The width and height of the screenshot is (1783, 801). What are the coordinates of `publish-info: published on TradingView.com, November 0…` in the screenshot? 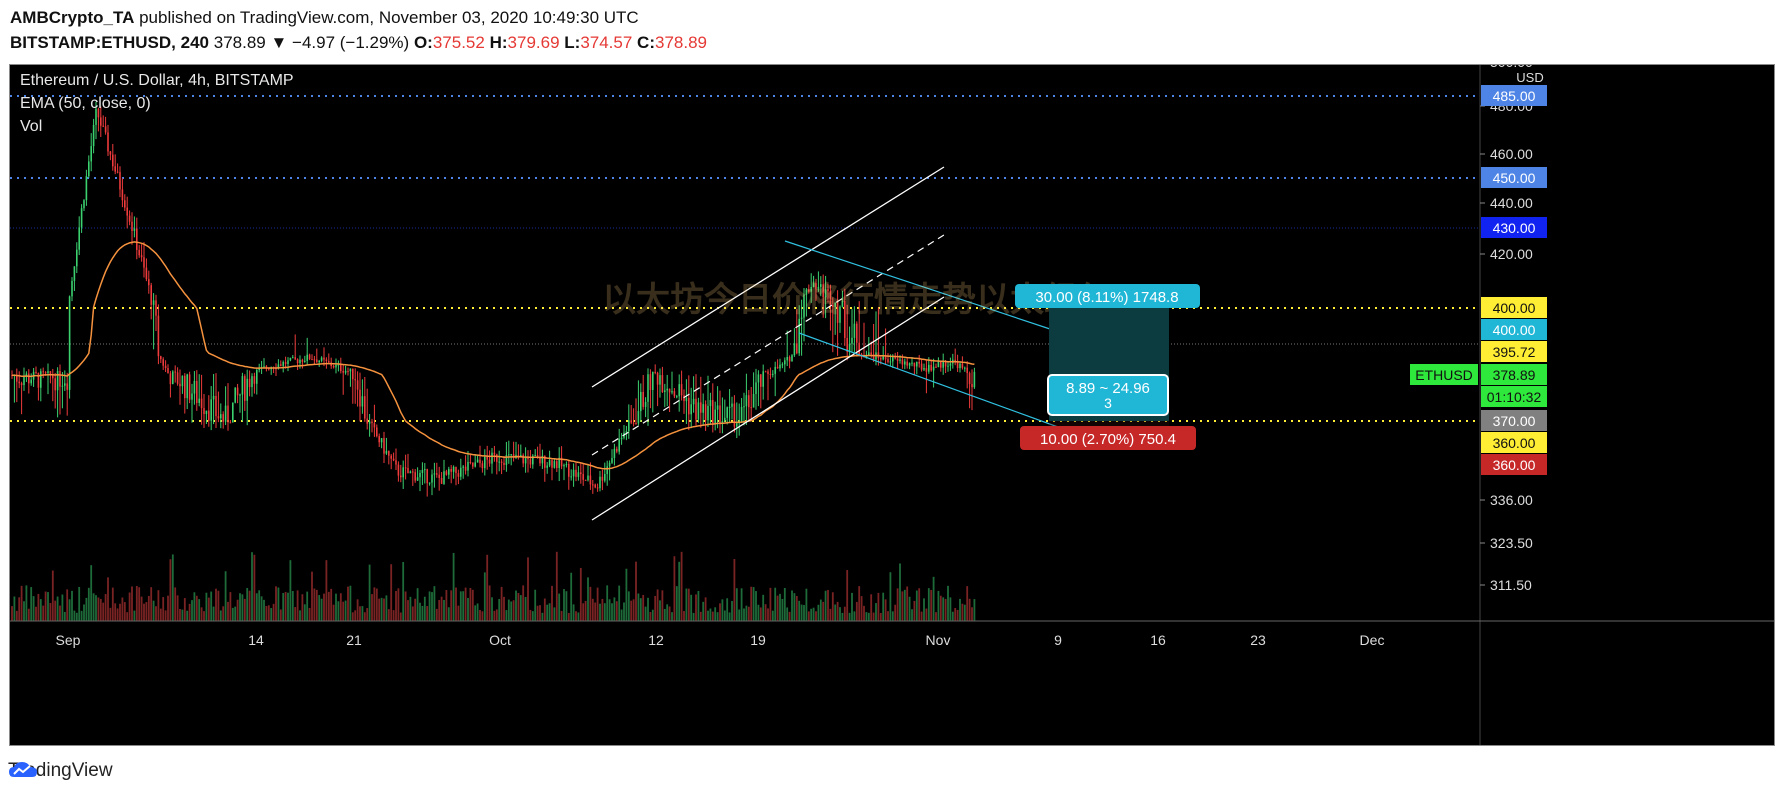 It's located at (389, 17).